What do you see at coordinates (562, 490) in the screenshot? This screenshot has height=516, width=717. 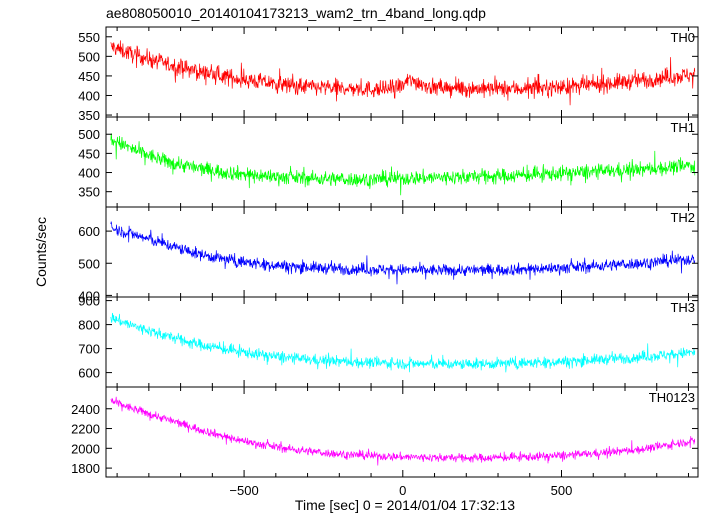 I see `x-tick-label: 500` at bounding box center [562, 490].